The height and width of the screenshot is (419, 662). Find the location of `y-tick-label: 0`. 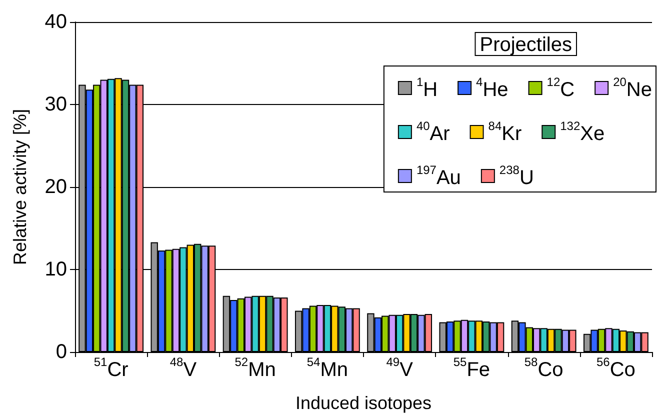

y-tick-label: 0 is located at coordinates (61, 352).